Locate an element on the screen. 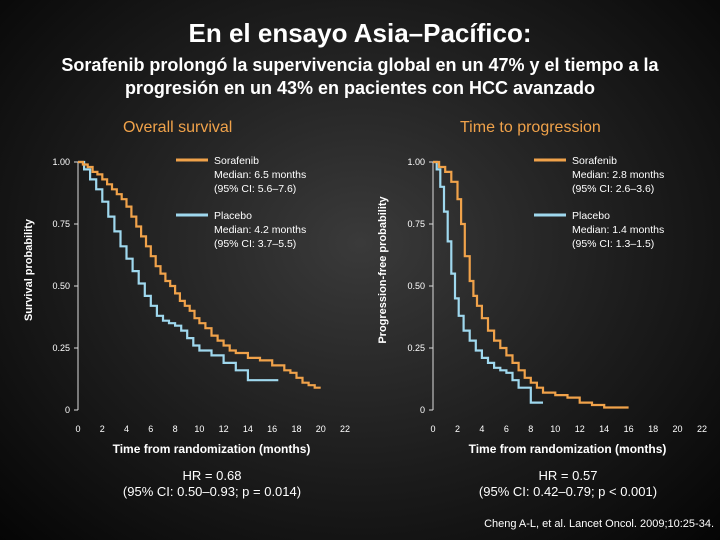 This screenshot has width=720, height=540. ttp-y-tick-label: 0.25 is located at coordinates (416, 348).